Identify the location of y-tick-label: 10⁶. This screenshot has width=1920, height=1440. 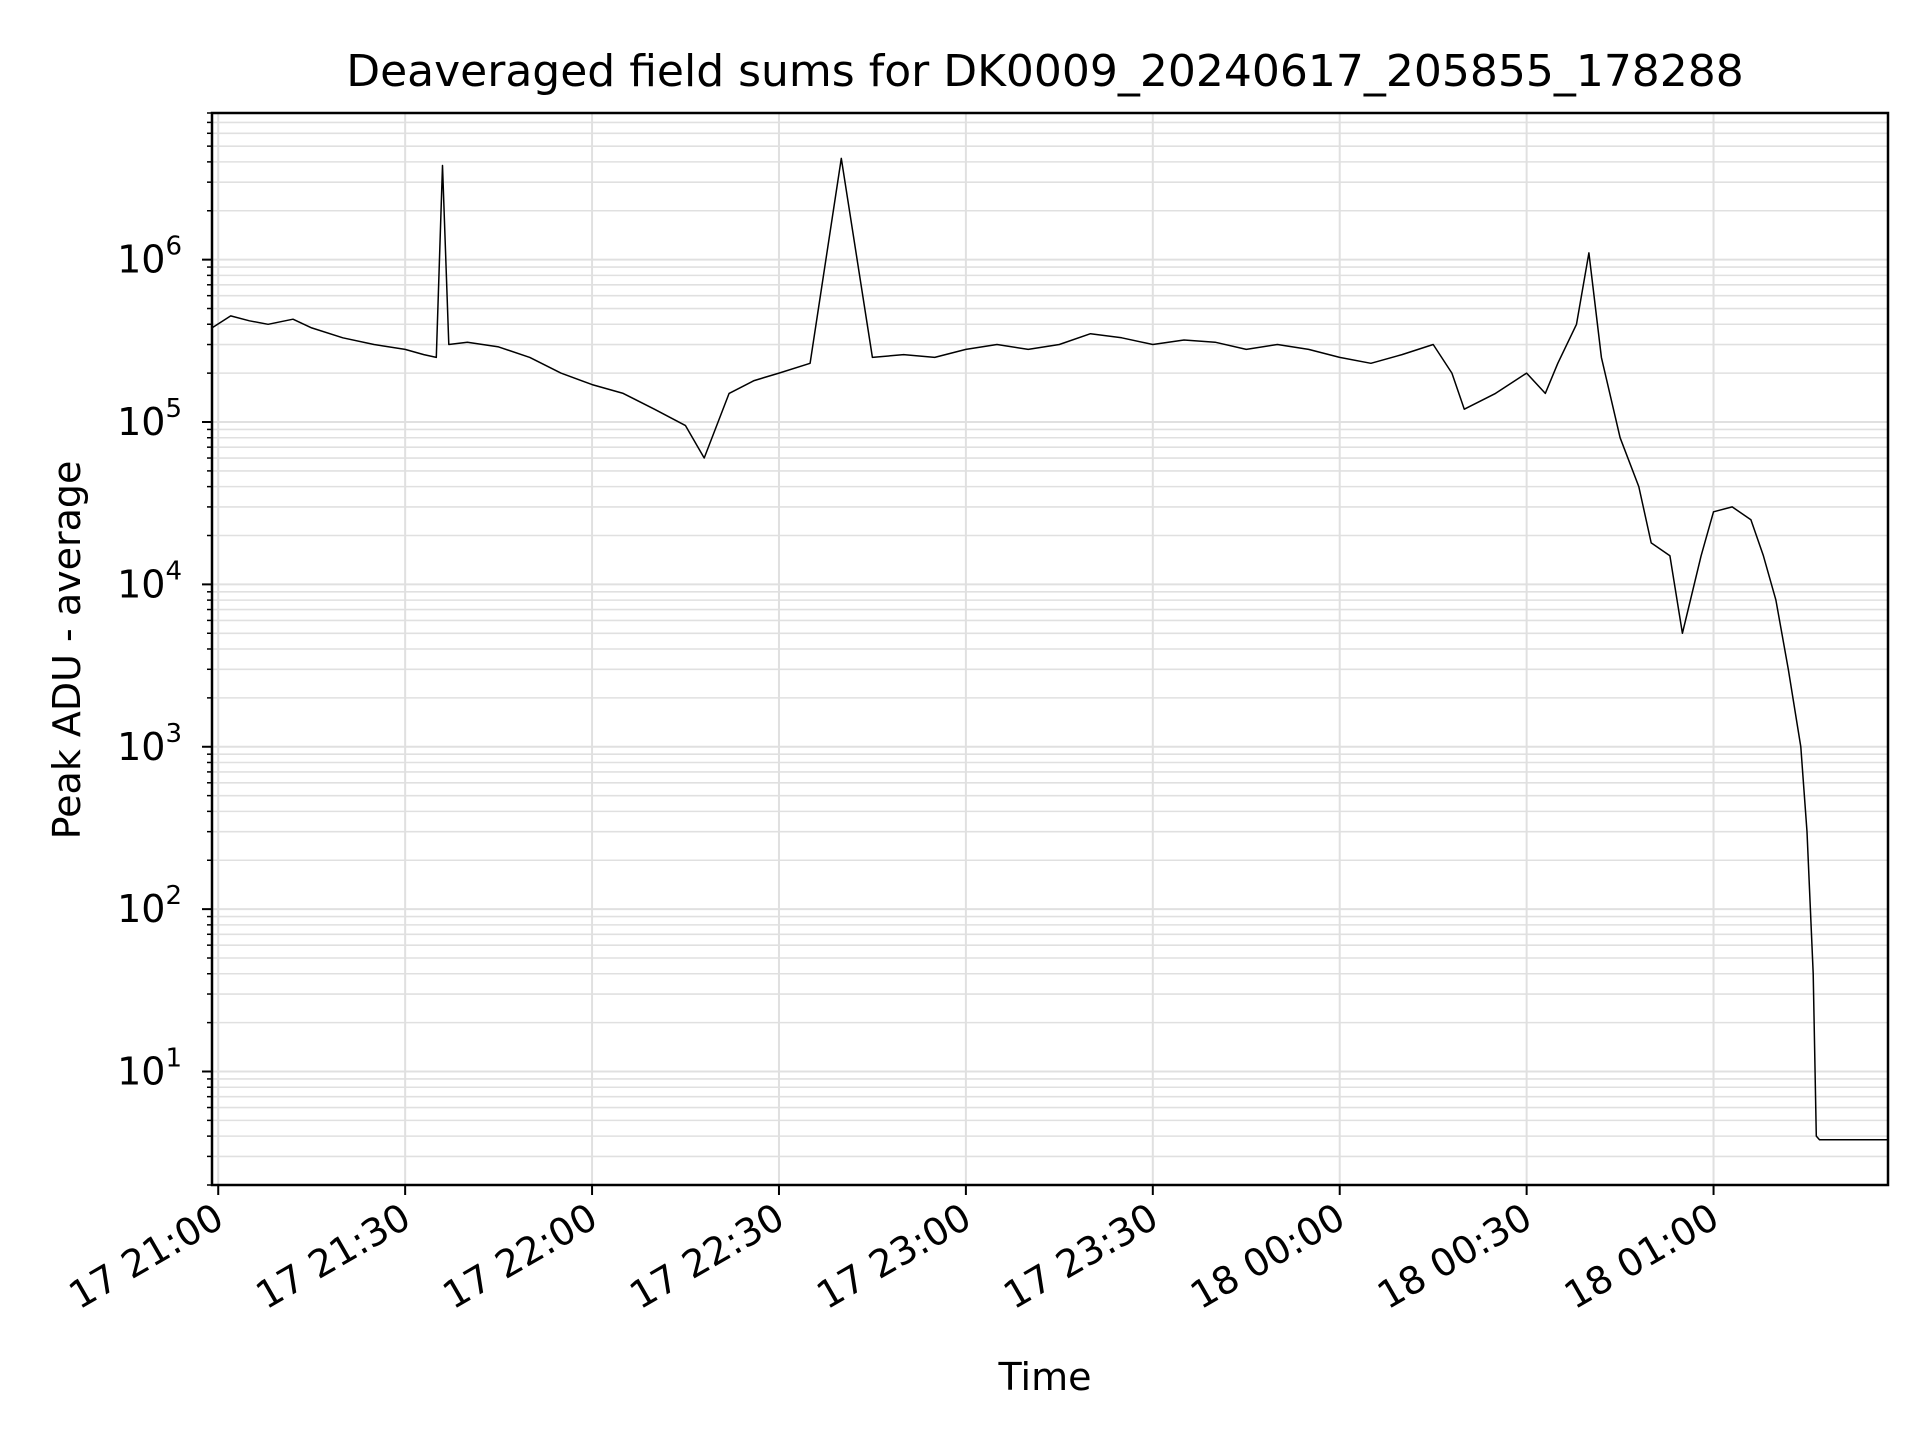
(149, 257).